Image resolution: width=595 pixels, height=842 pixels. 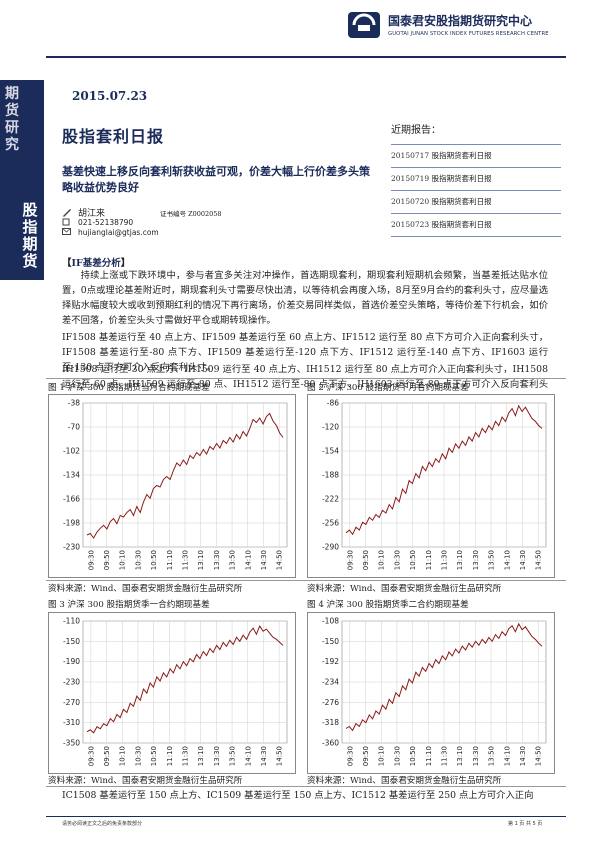 What do you see at coordinates (71, 499) in the screenshot?
I see `y-tick-label: -166` at bounding box center [71, 499].